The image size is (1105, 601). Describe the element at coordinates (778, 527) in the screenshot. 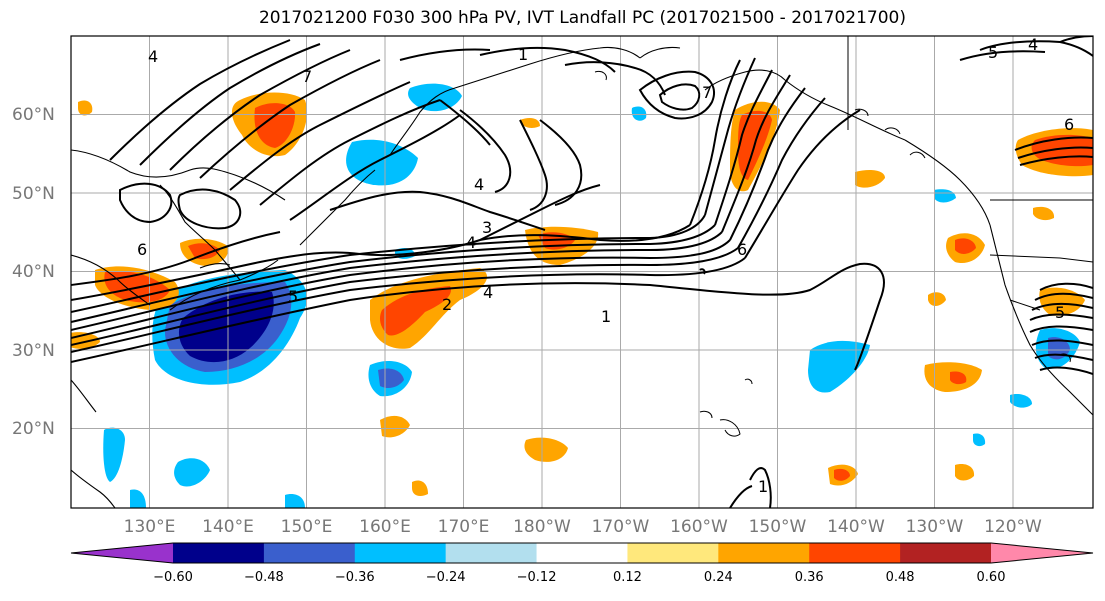

I see `lon-label: 150°W` at that location.